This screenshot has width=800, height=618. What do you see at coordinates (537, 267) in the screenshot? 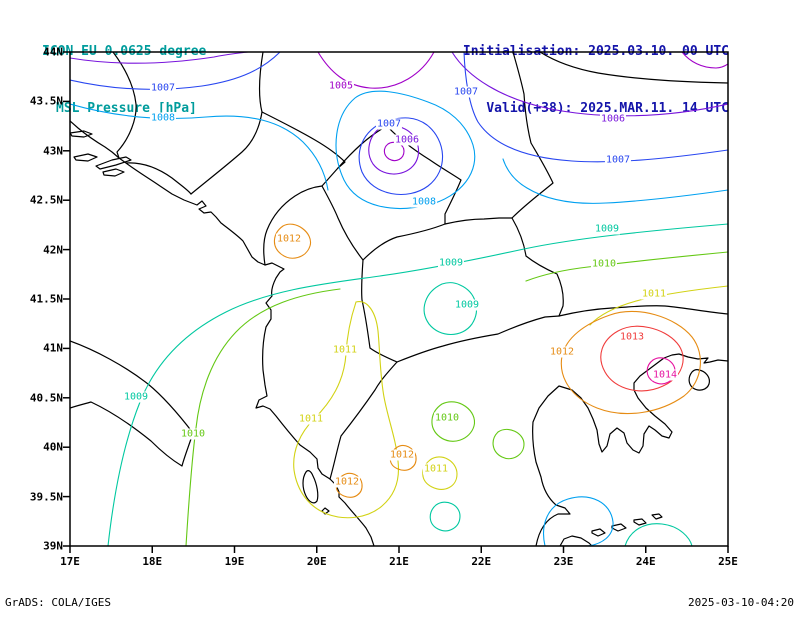
I see `border-macedonia-bulgaria` at bounding box center [537, 267].